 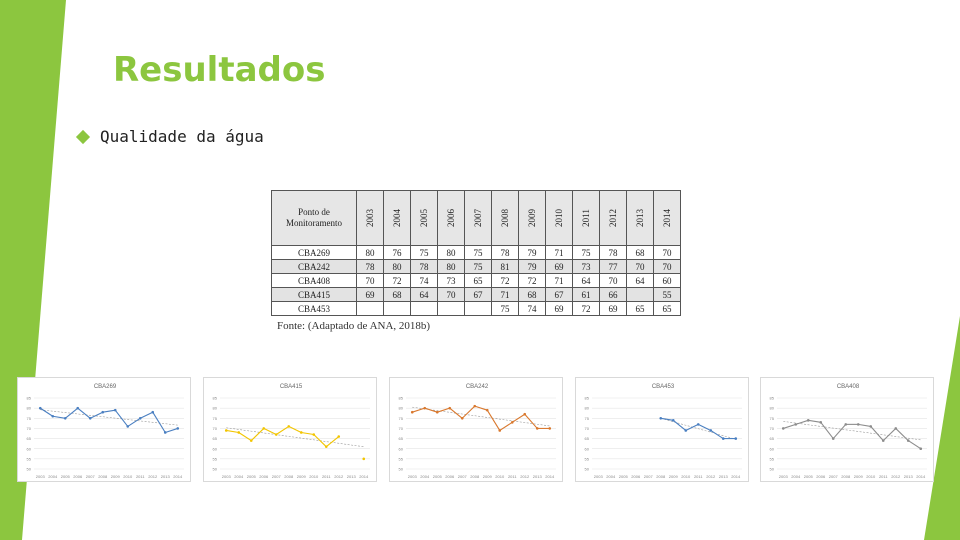 I want to click on x-tick-label: 2014, so click(x=550, y=476).